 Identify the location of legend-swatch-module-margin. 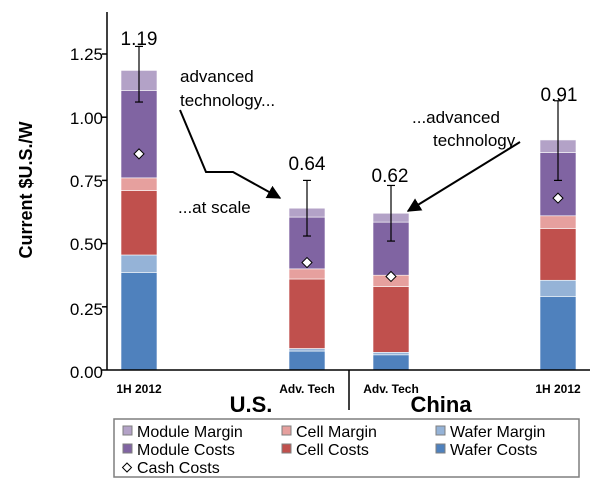
(127, 430).